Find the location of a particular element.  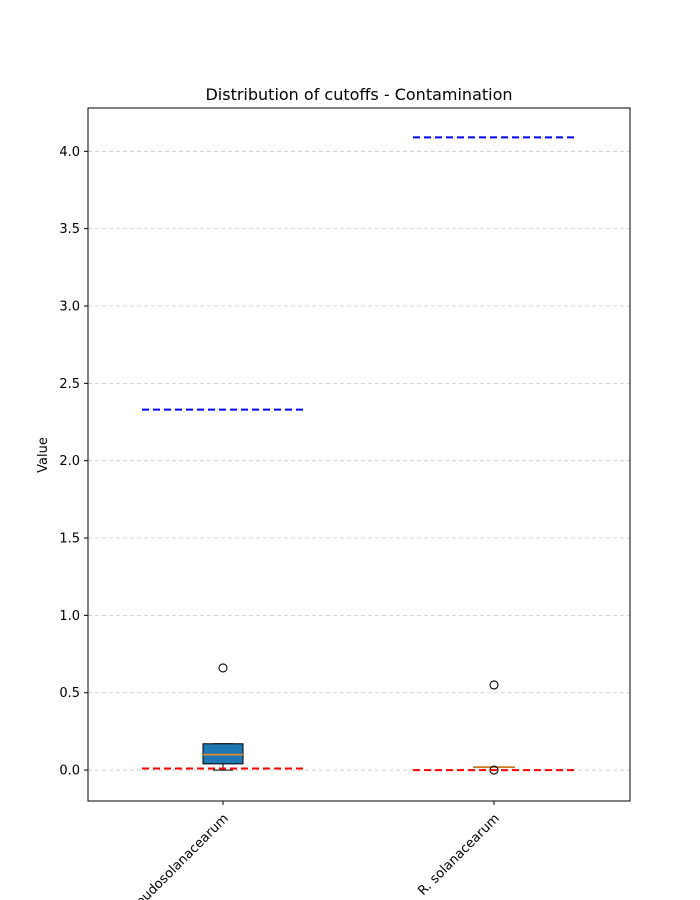

y-tick-label: 3.0 is located at coordinates (69, 307).